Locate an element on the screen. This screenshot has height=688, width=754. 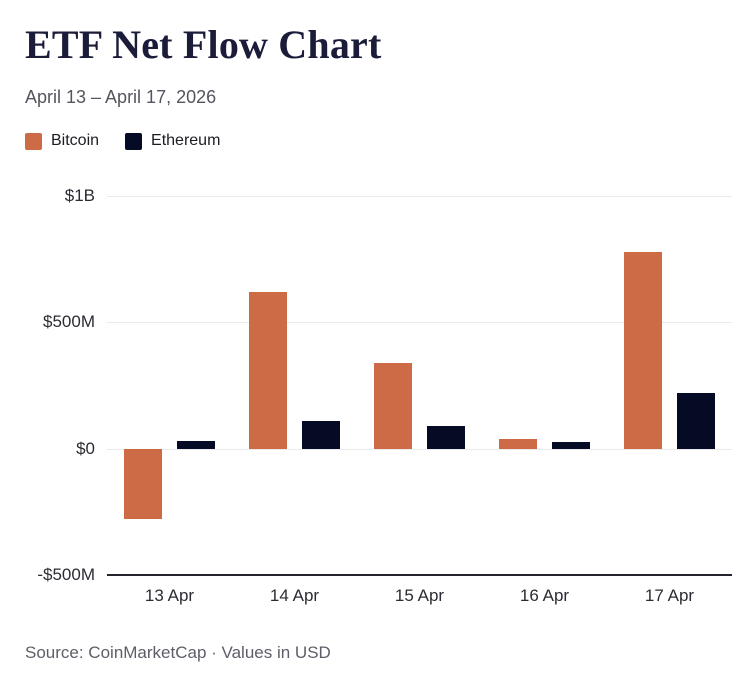
bar-bitcoin-14-apr is located at coordinates (268, 370).